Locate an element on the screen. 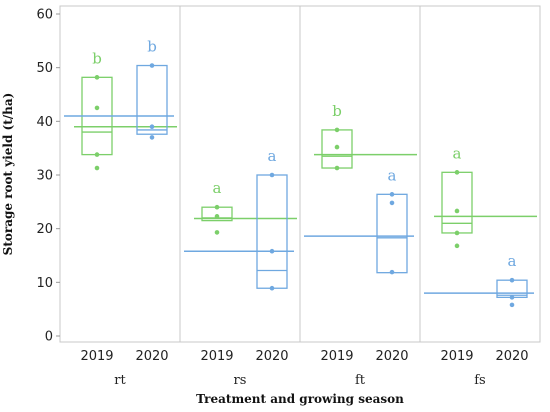 The width and height of the screenshot is (550, 412). x-axis-title: Treatment and growing season is located at coordinates (300, 399).